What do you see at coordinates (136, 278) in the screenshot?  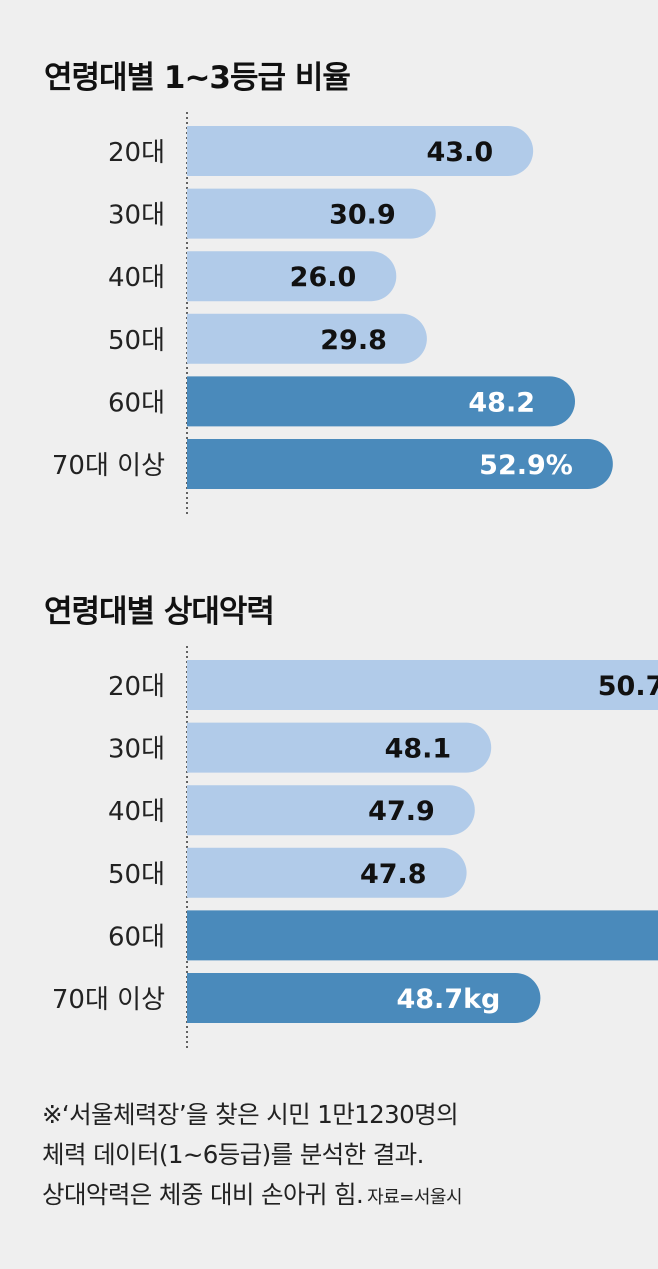 I see `chart-1-category-label-2: 40대` at bounding box center [136, 278].